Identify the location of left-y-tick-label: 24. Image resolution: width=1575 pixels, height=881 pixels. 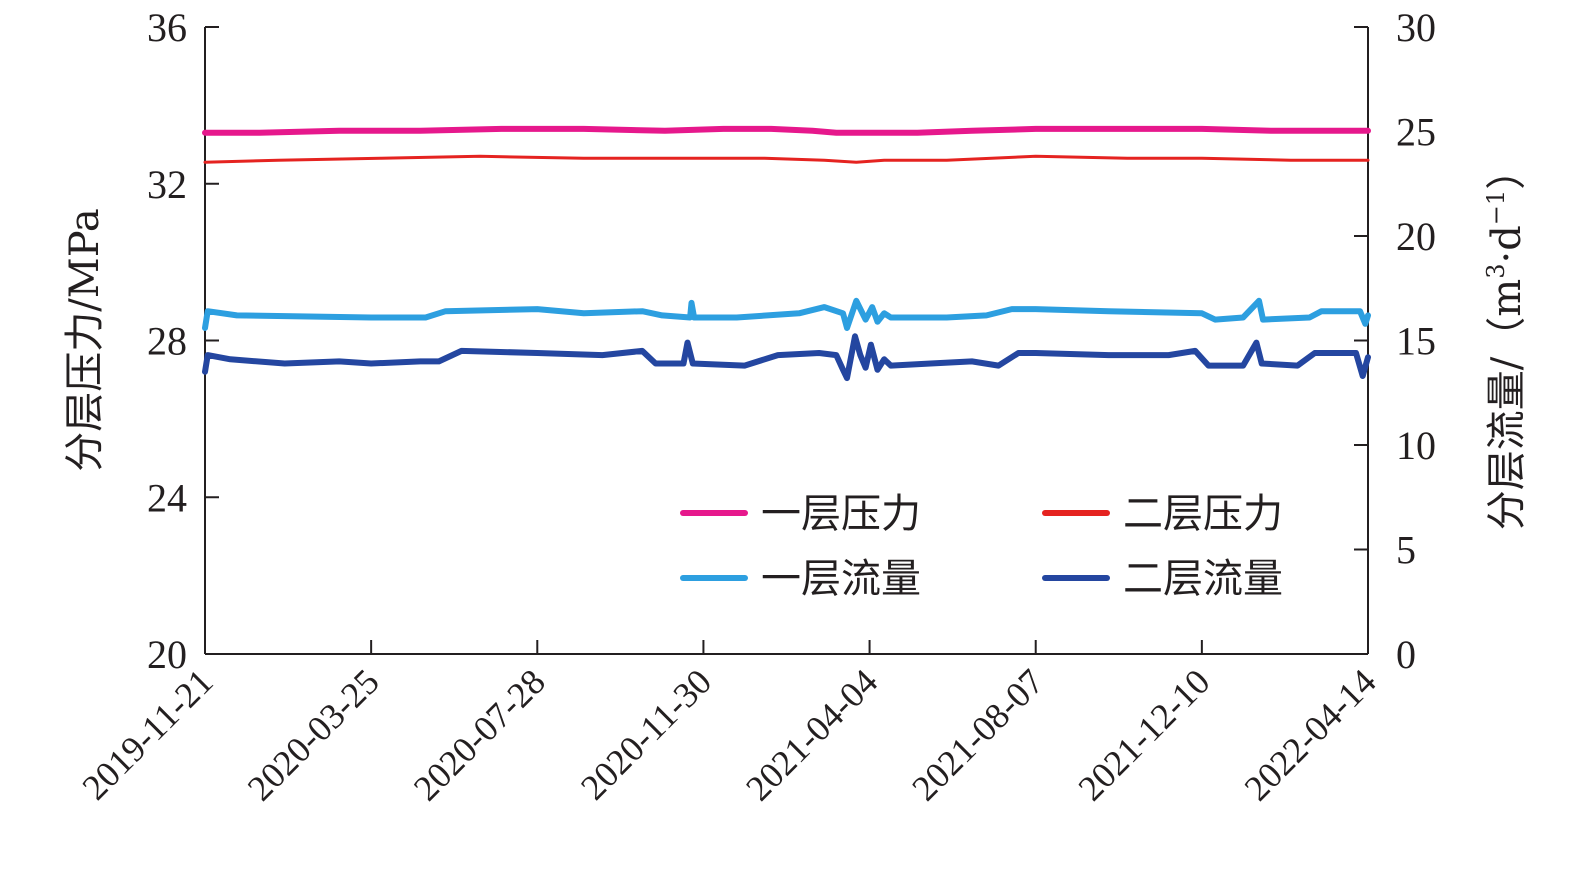
(167, 497).